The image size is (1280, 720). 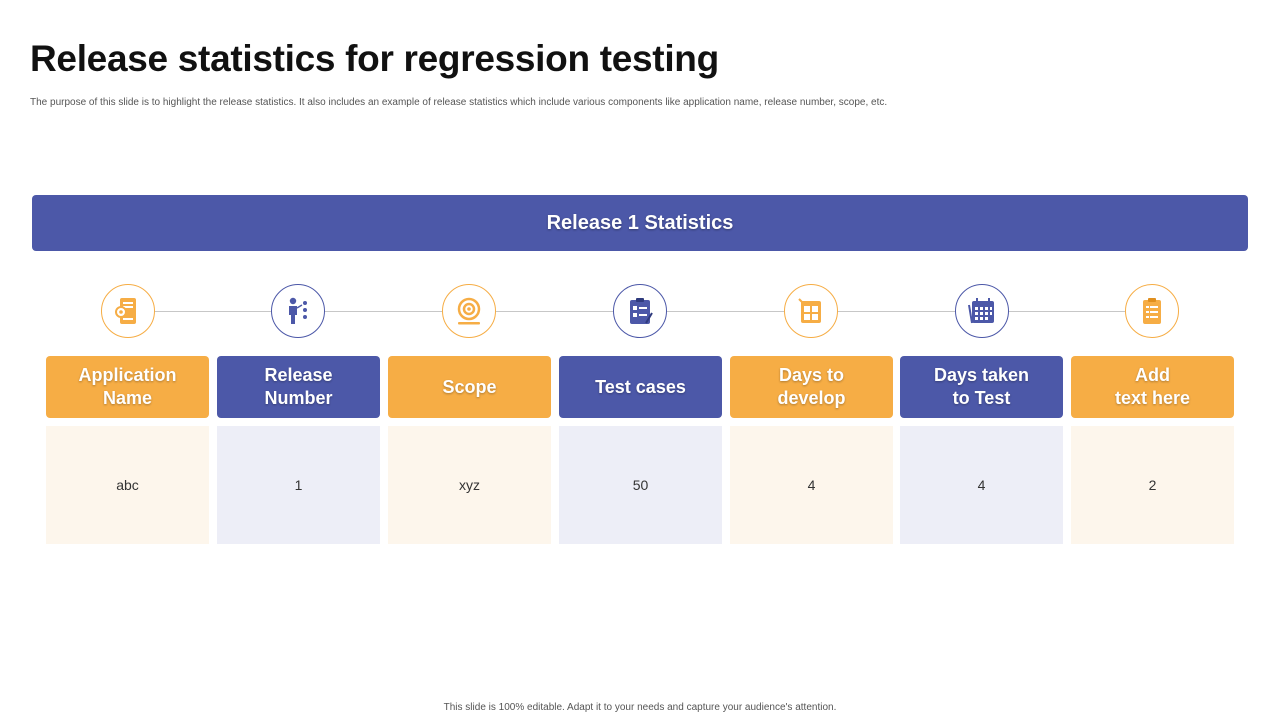 What do you see at coordinates (469, 485) in the screenshot?
I see `value-scope: xyz` at bounding box center [469, 485].